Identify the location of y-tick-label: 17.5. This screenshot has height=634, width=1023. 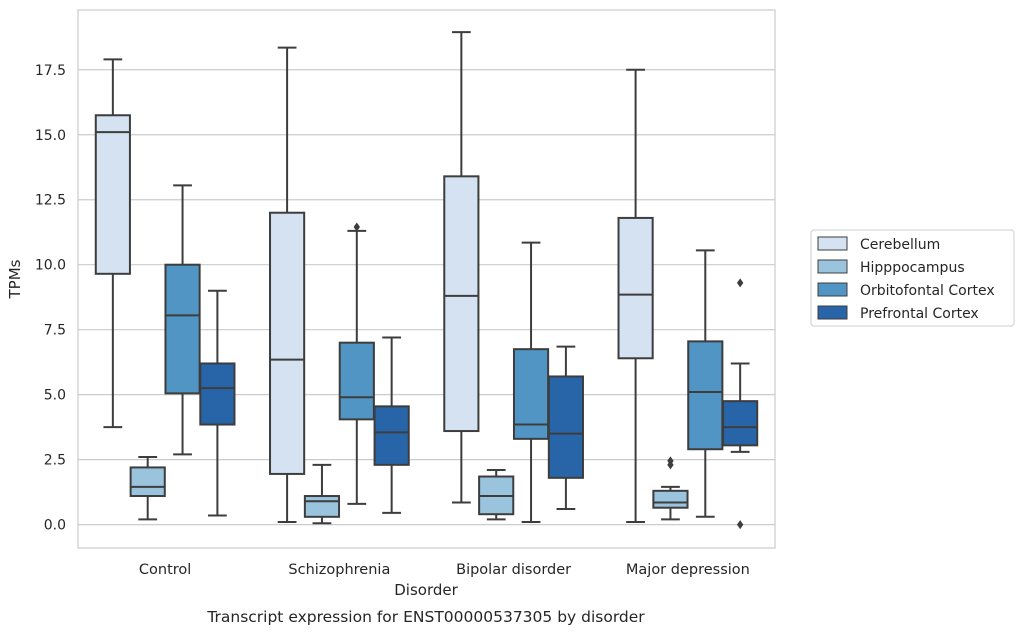
(50, 71).